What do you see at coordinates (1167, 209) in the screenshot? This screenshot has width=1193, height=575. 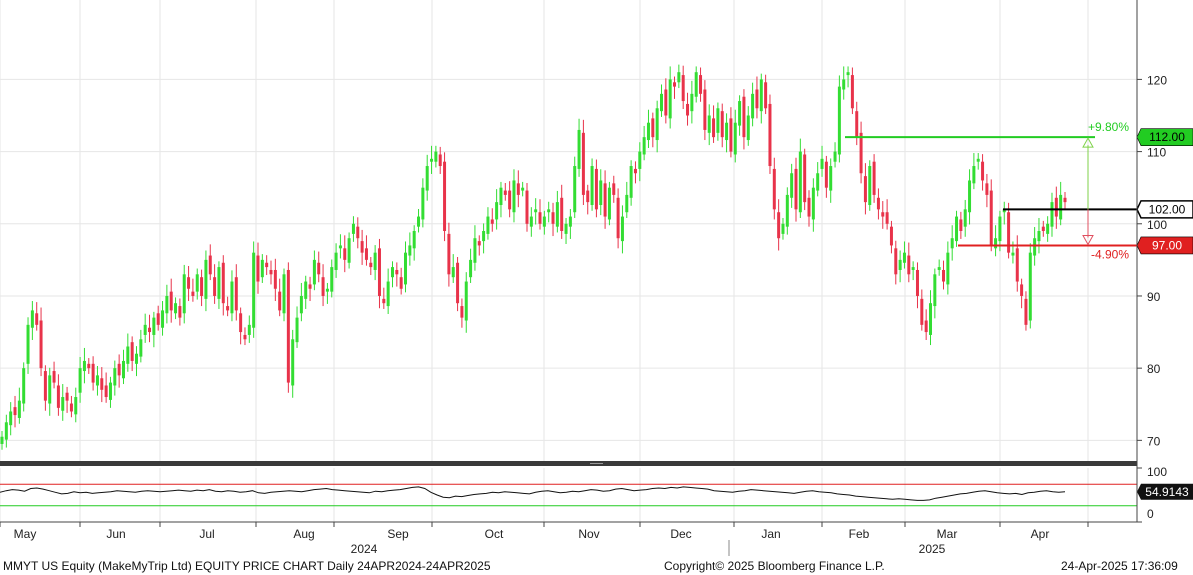 I see `price-label: 102.00` at bounding box center [1167, 209].